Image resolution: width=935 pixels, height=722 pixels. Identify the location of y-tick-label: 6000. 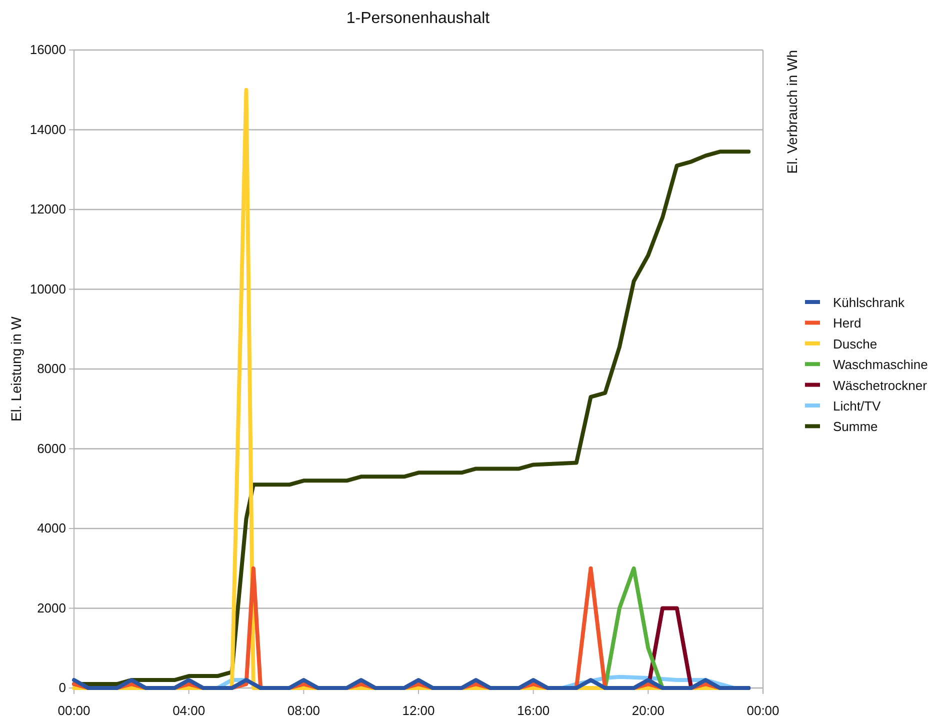
(51, 448).